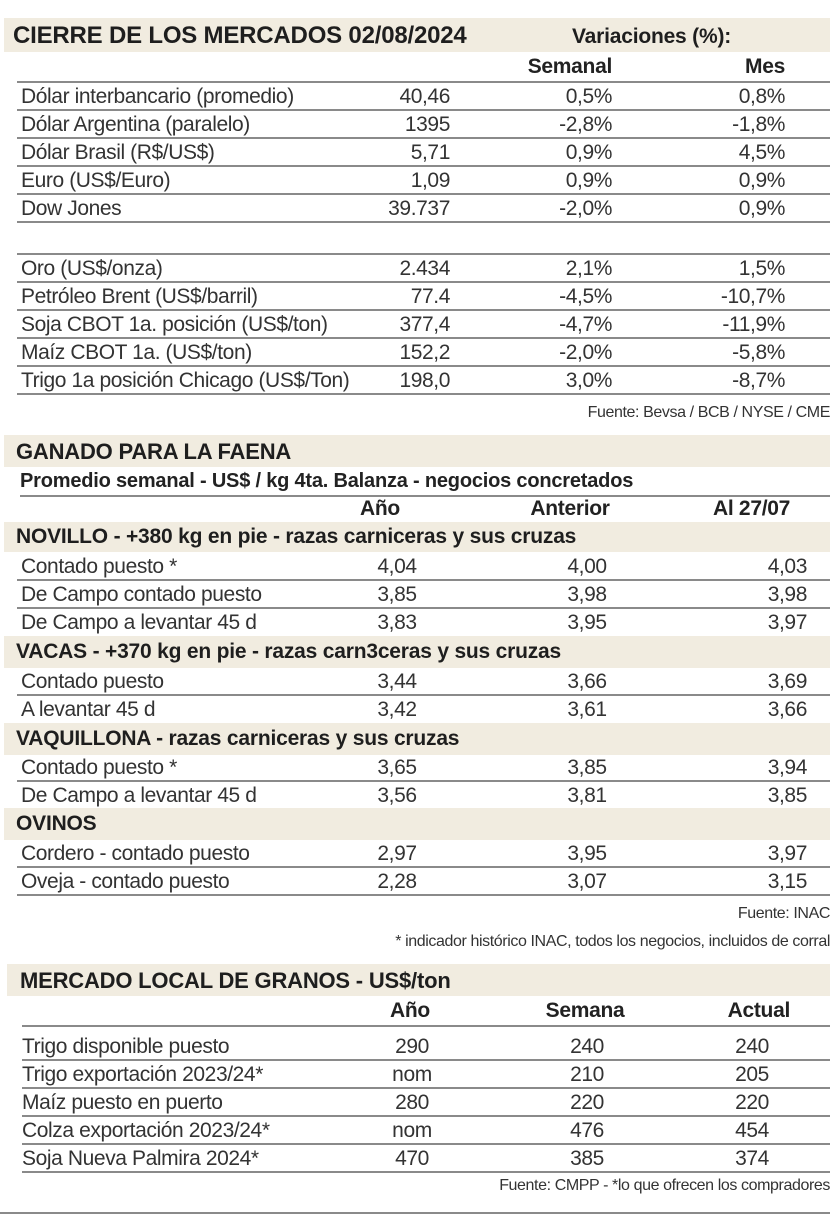 The image size is (840, 1219). What do you see at coordinates (135, 853) in the screenshot?
I see `row-label: Cordero - contado puesto` at bounding box center [135, 853].